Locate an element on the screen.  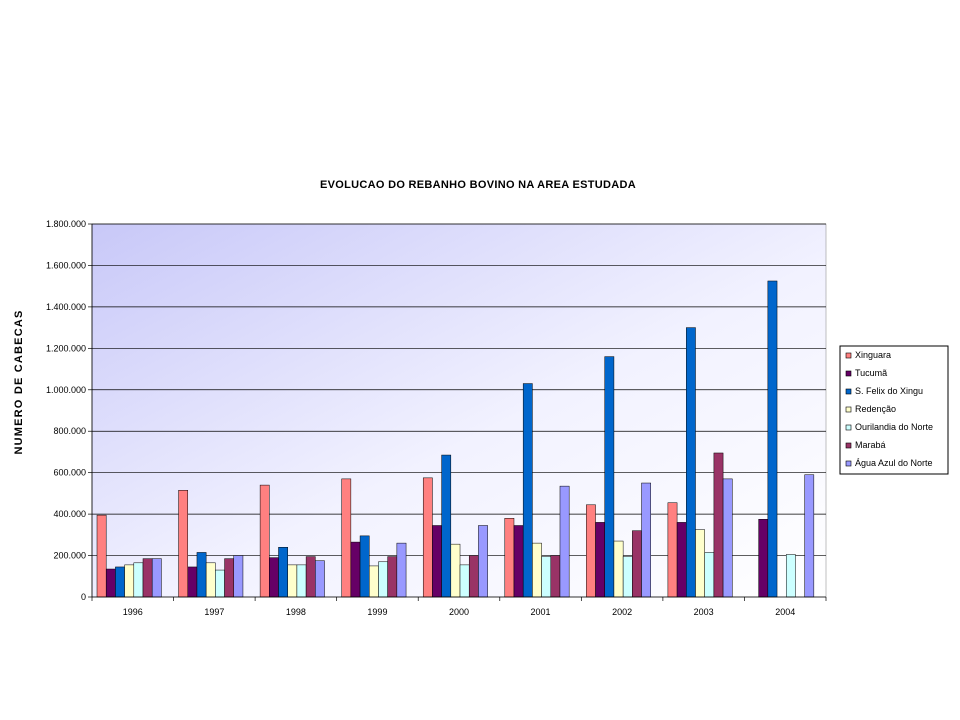
bar-reden-o-1997 is located at coordinates (210, 580).